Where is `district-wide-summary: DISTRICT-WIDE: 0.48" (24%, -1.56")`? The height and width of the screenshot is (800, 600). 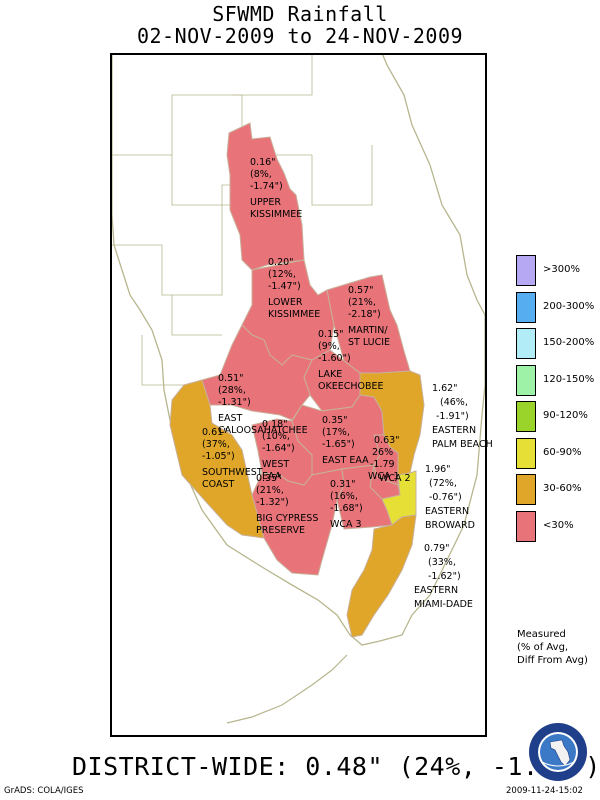
district-wide-summary: DISTRICT-WIDE: 0.48" (24%, -1.56") is located at coordinates (336, 766).